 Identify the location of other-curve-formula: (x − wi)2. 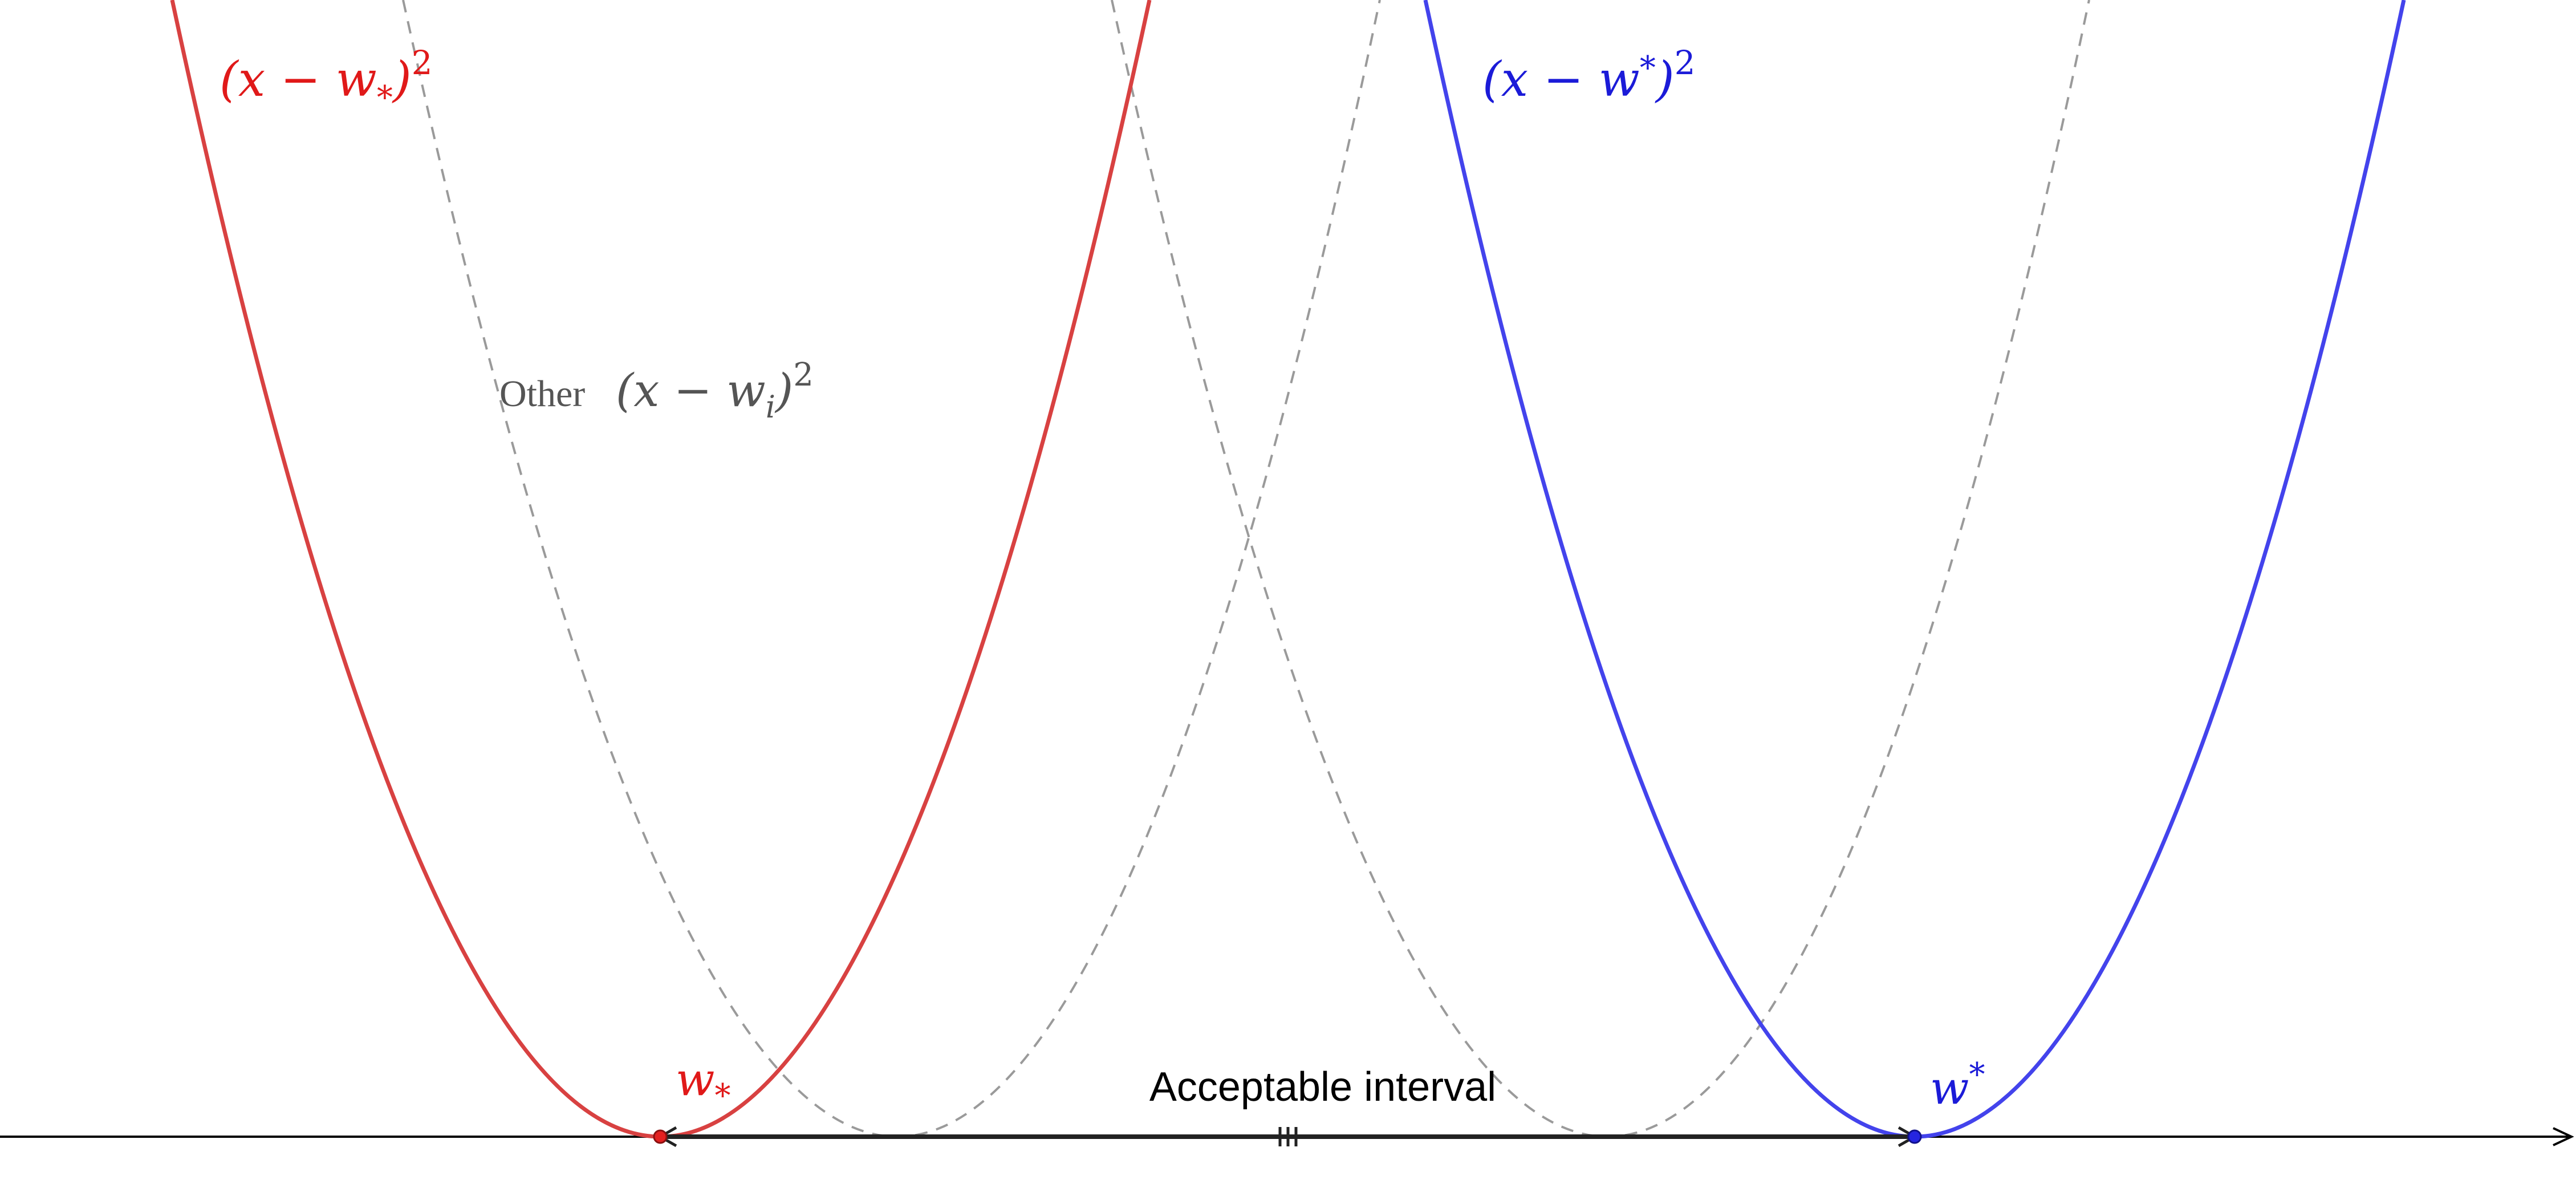
(715, 391).